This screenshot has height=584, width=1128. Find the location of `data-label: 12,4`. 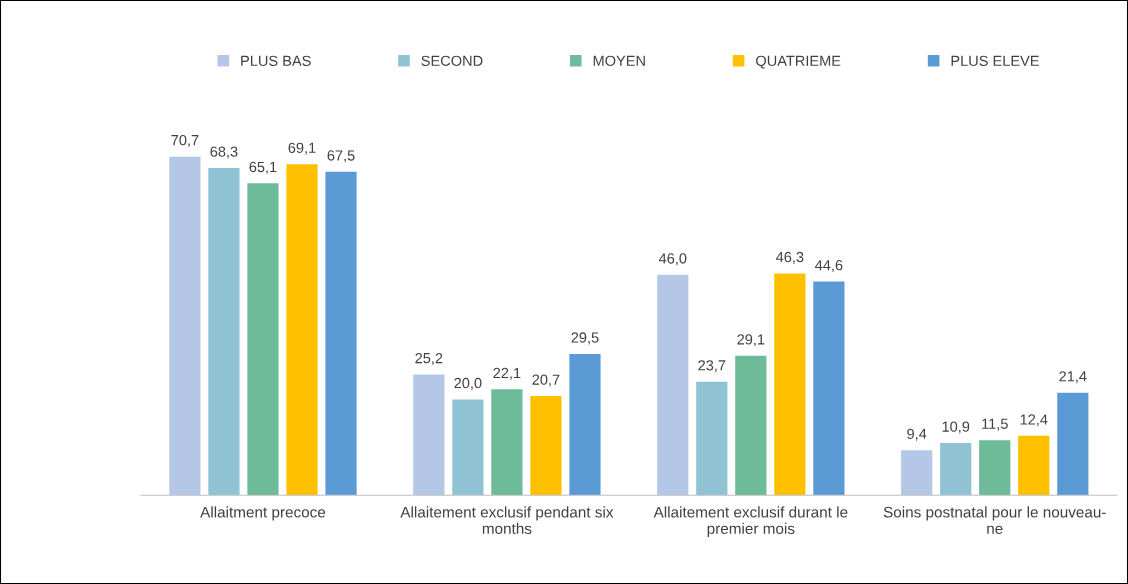

data-label: 12,4 is located at coordinates (1034, 420).